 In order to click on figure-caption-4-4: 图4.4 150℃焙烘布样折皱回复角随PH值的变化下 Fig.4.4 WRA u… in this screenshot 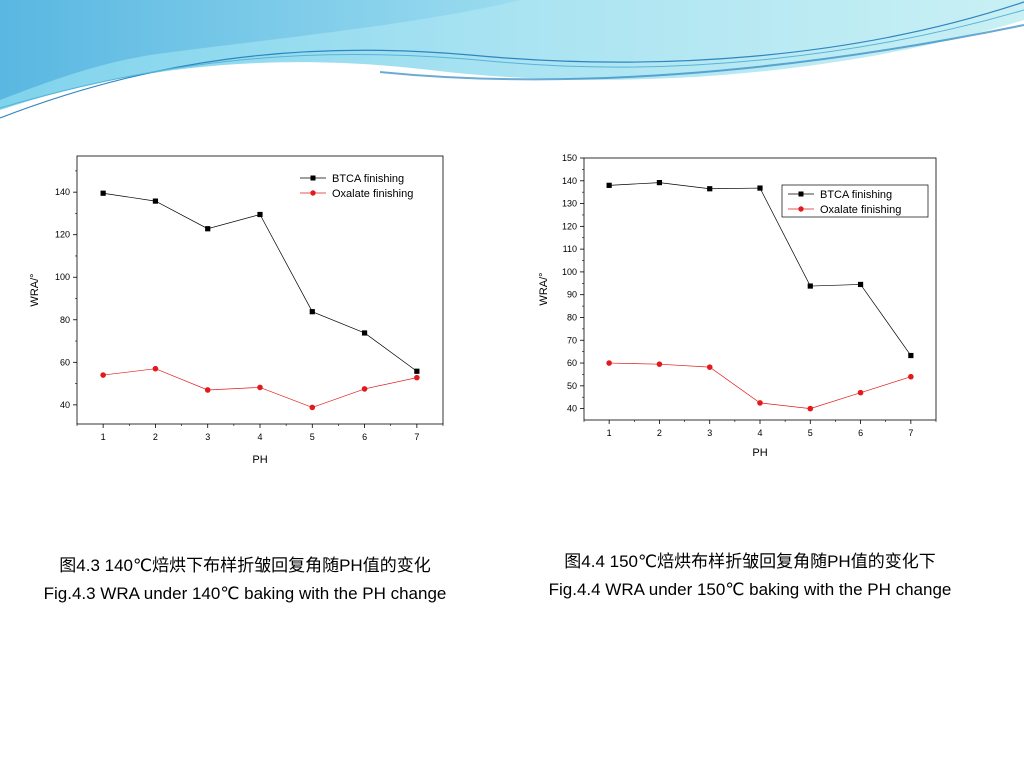, I will do `click(750, 576)`.